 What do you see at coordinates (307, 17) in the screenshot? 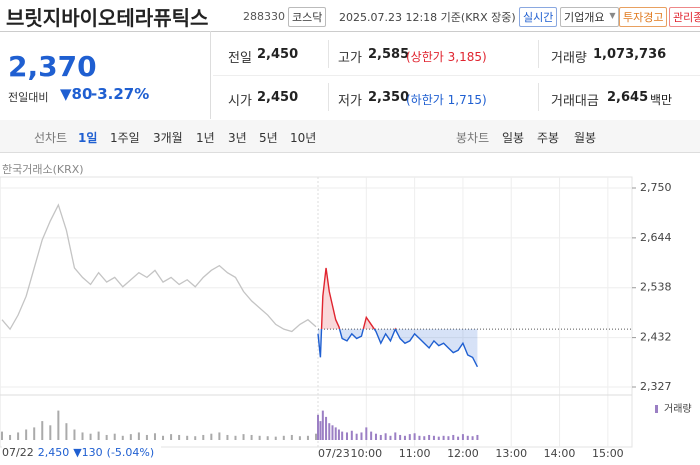
I see `market-badge: 코스닥` at bounding box center [307, 17].